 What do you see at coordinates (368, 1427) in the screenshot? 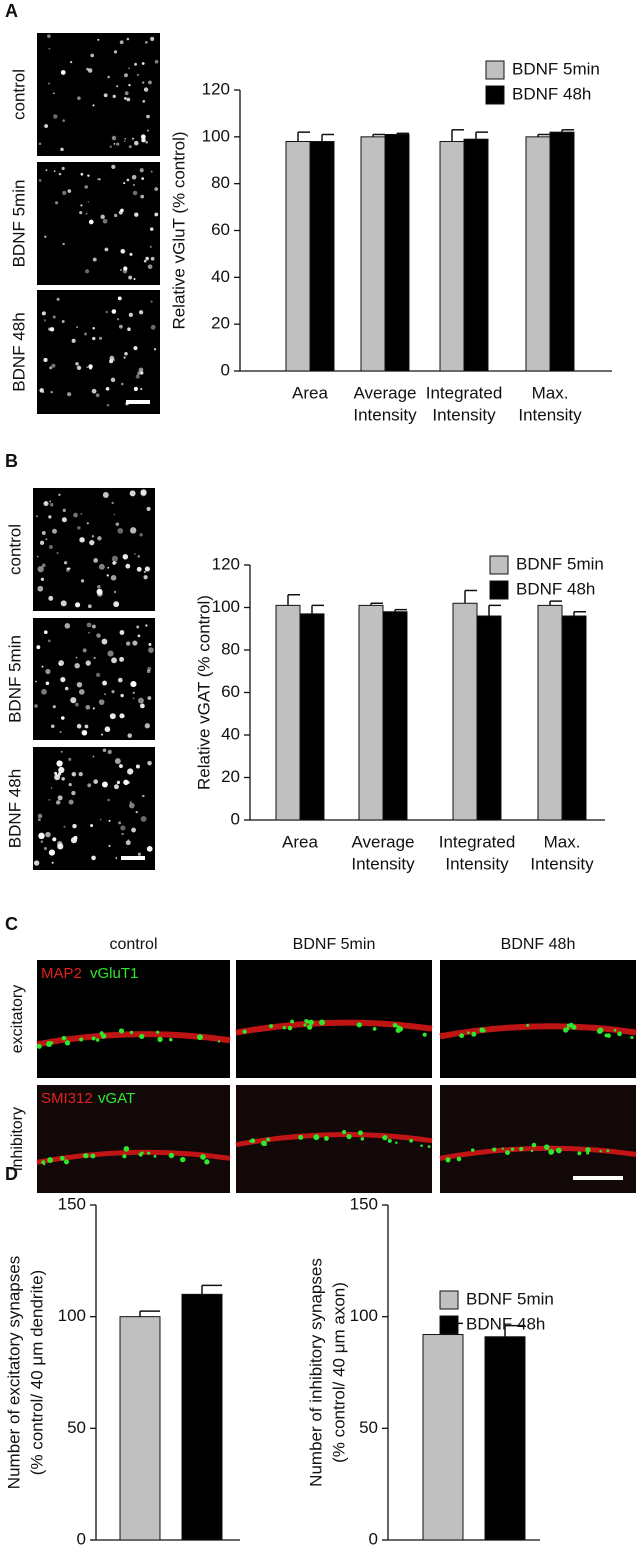
I see `y-tick-label: 50` at bounding box center [368, 1427].